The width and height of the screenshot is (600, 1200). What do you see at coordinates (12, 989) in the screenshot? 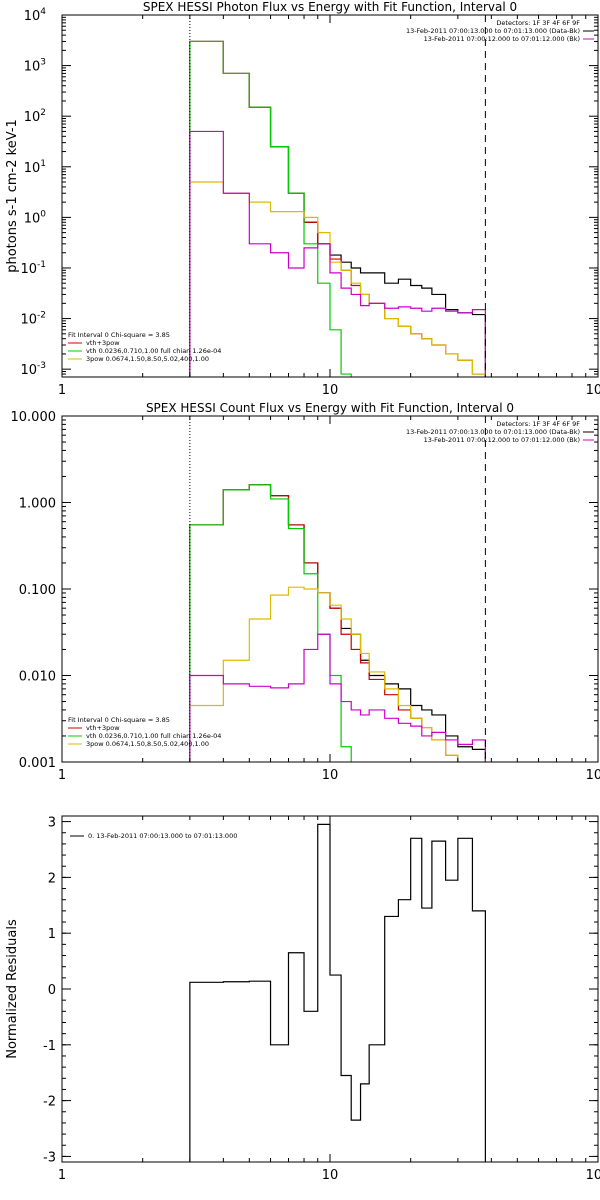
I see `y-axis-label: Normalized Residuals` at bounding box center [12, 989].